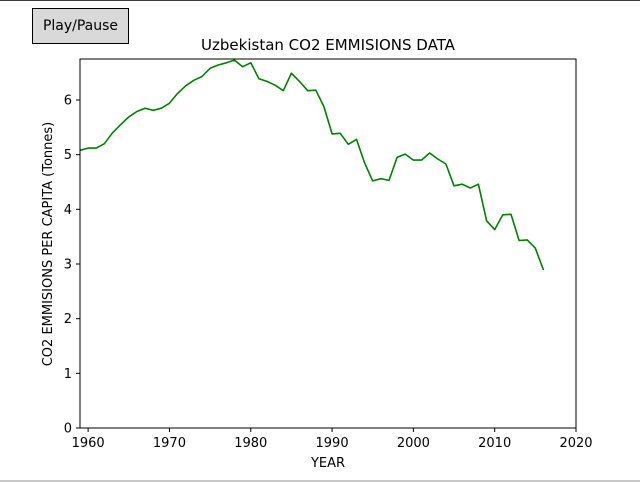 The height and width of the screenshot is (482, 640). What do you see at coordinates (68, 265) in the screenshot?
I see `y-tick-label: 3` at bounding box center [68, 265].